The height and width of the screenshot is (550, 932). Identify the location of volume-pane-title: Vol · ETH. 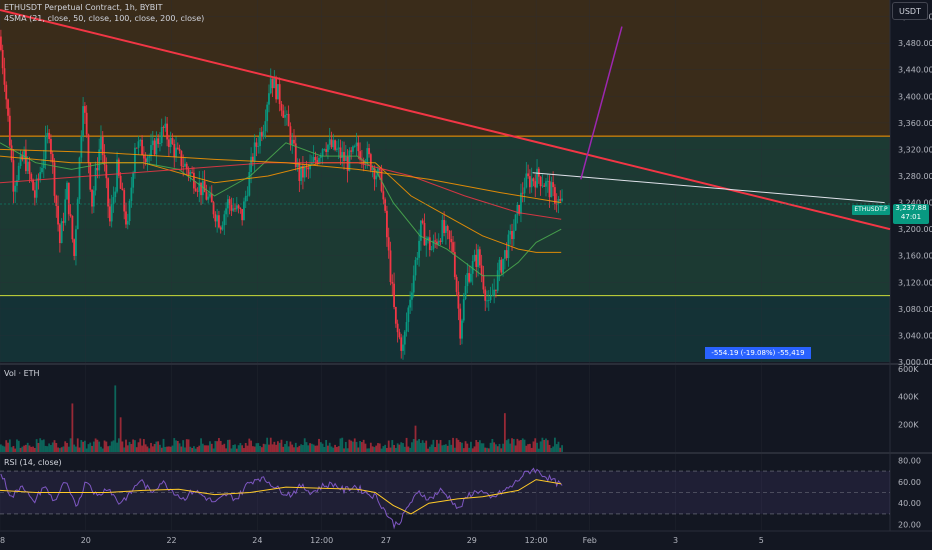
(22, 373).